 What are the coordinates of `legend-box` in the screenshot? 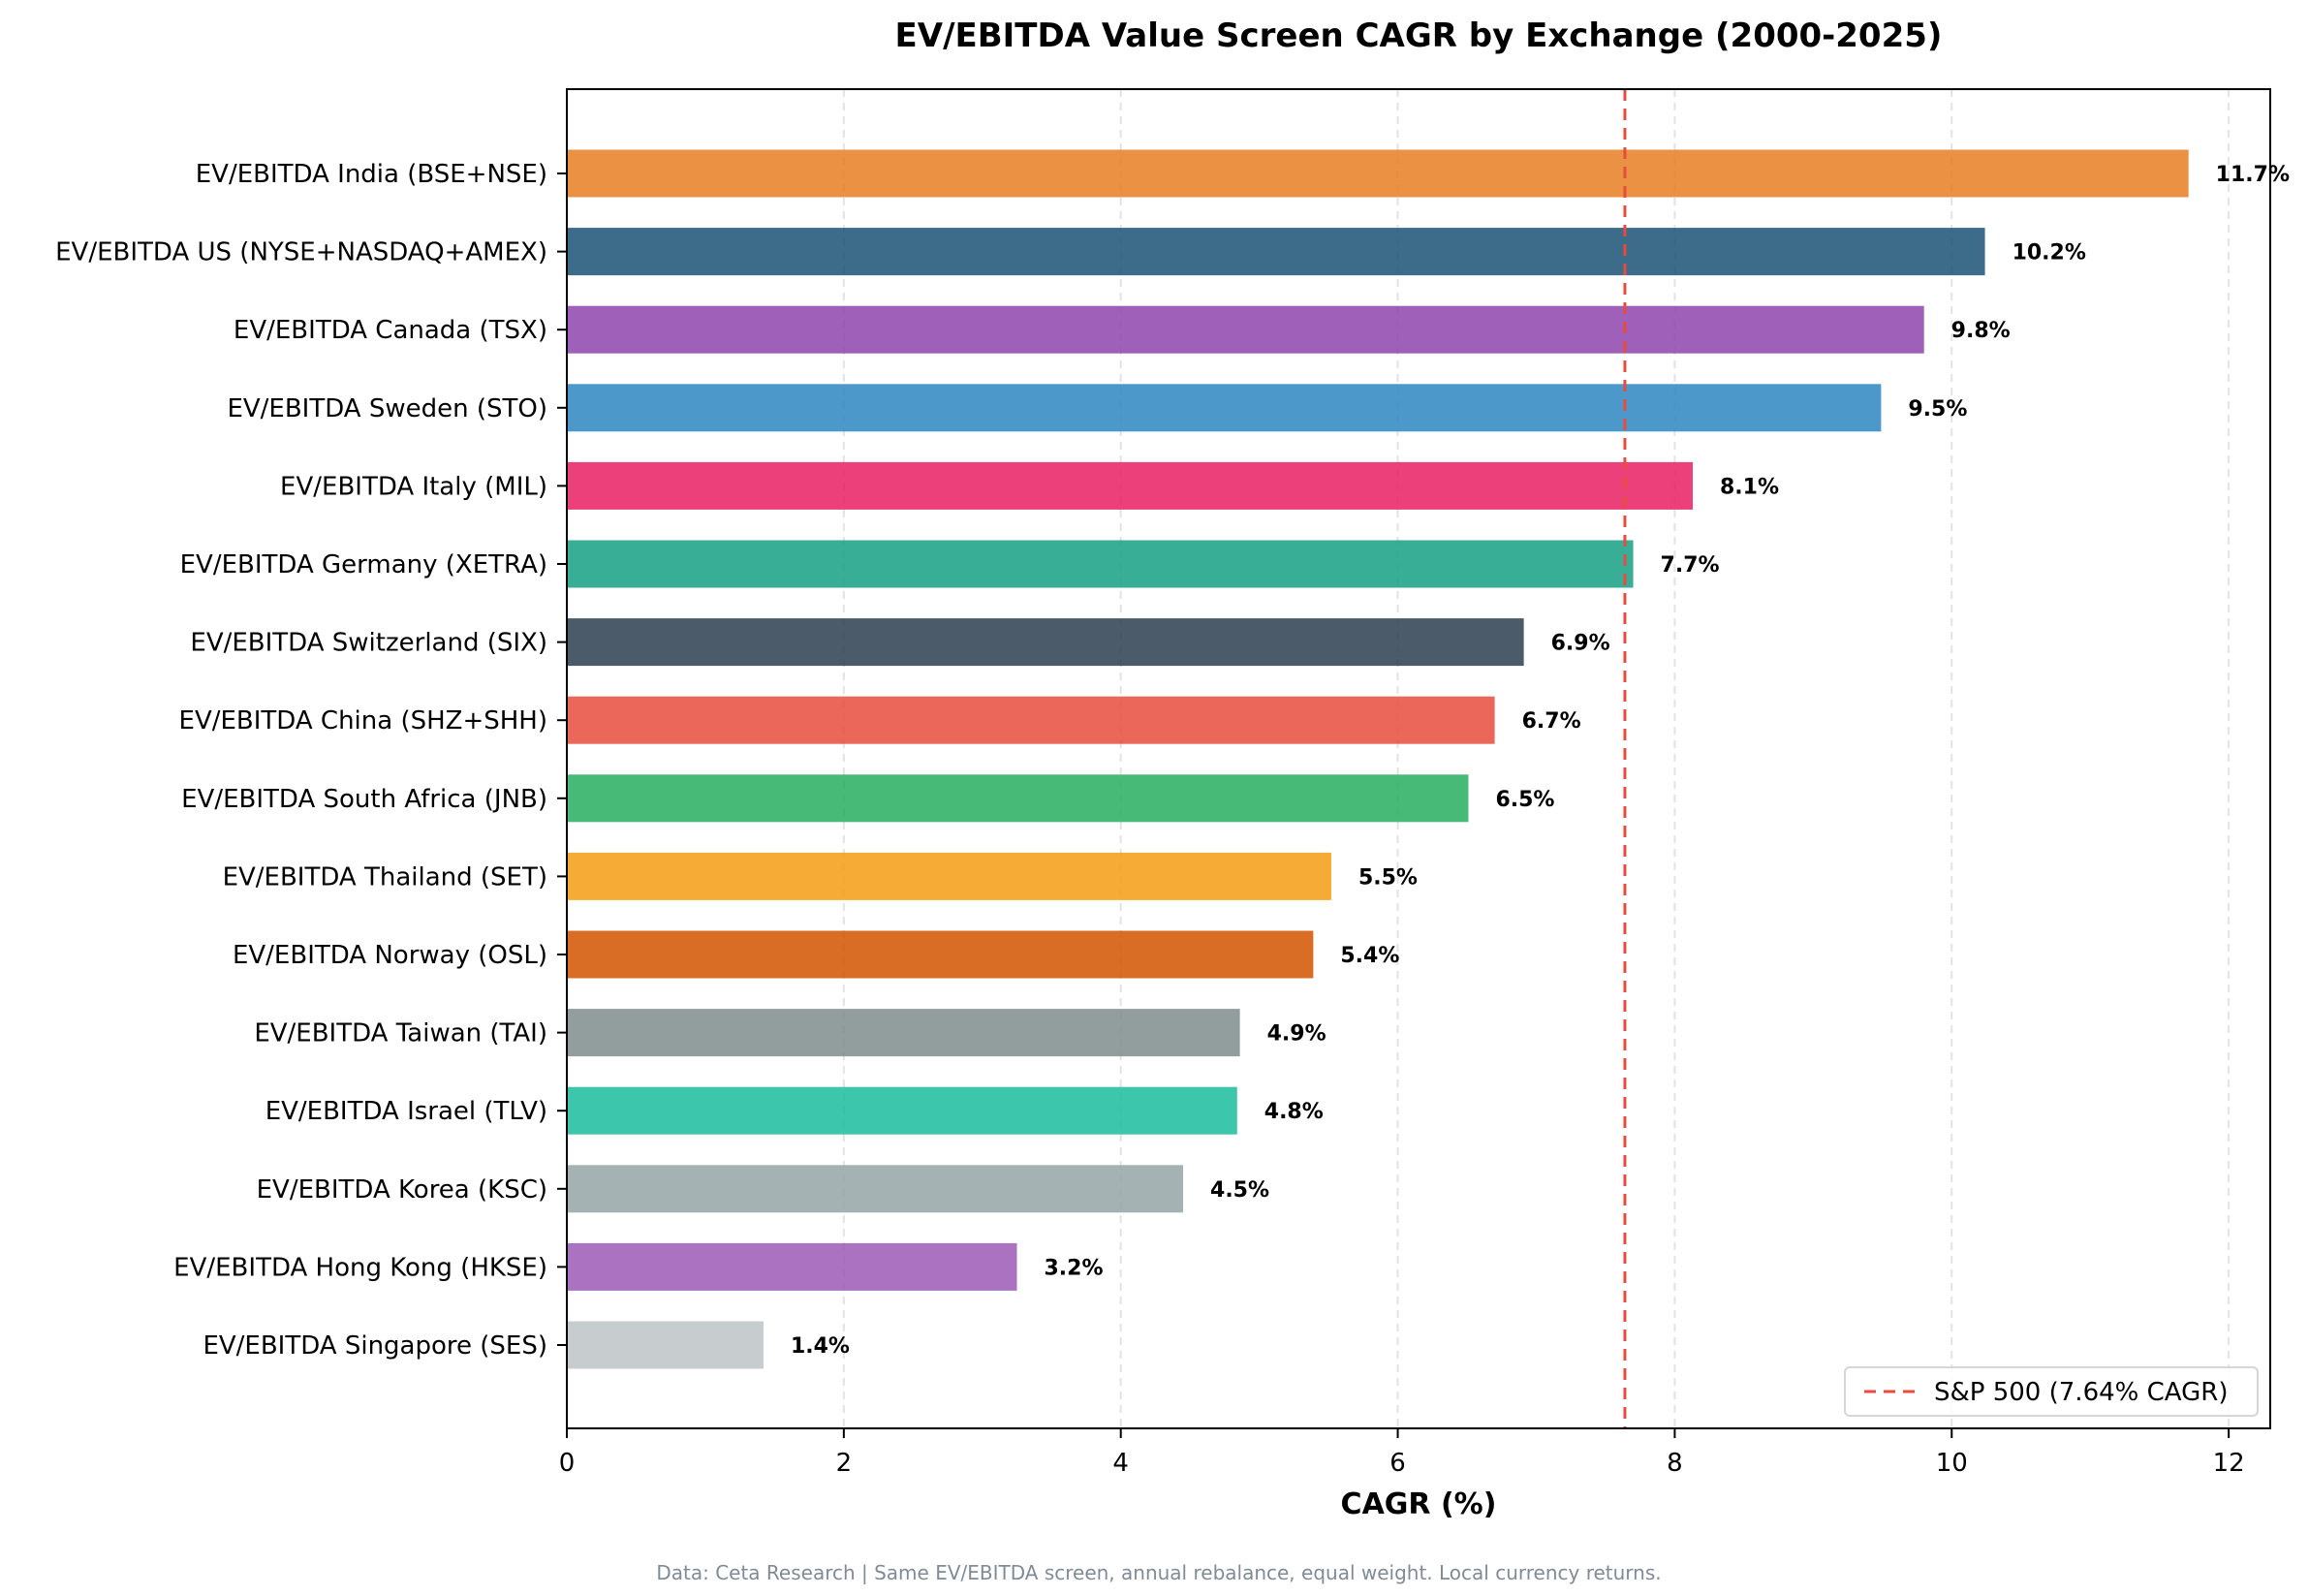 It's located at (2051, 1391).